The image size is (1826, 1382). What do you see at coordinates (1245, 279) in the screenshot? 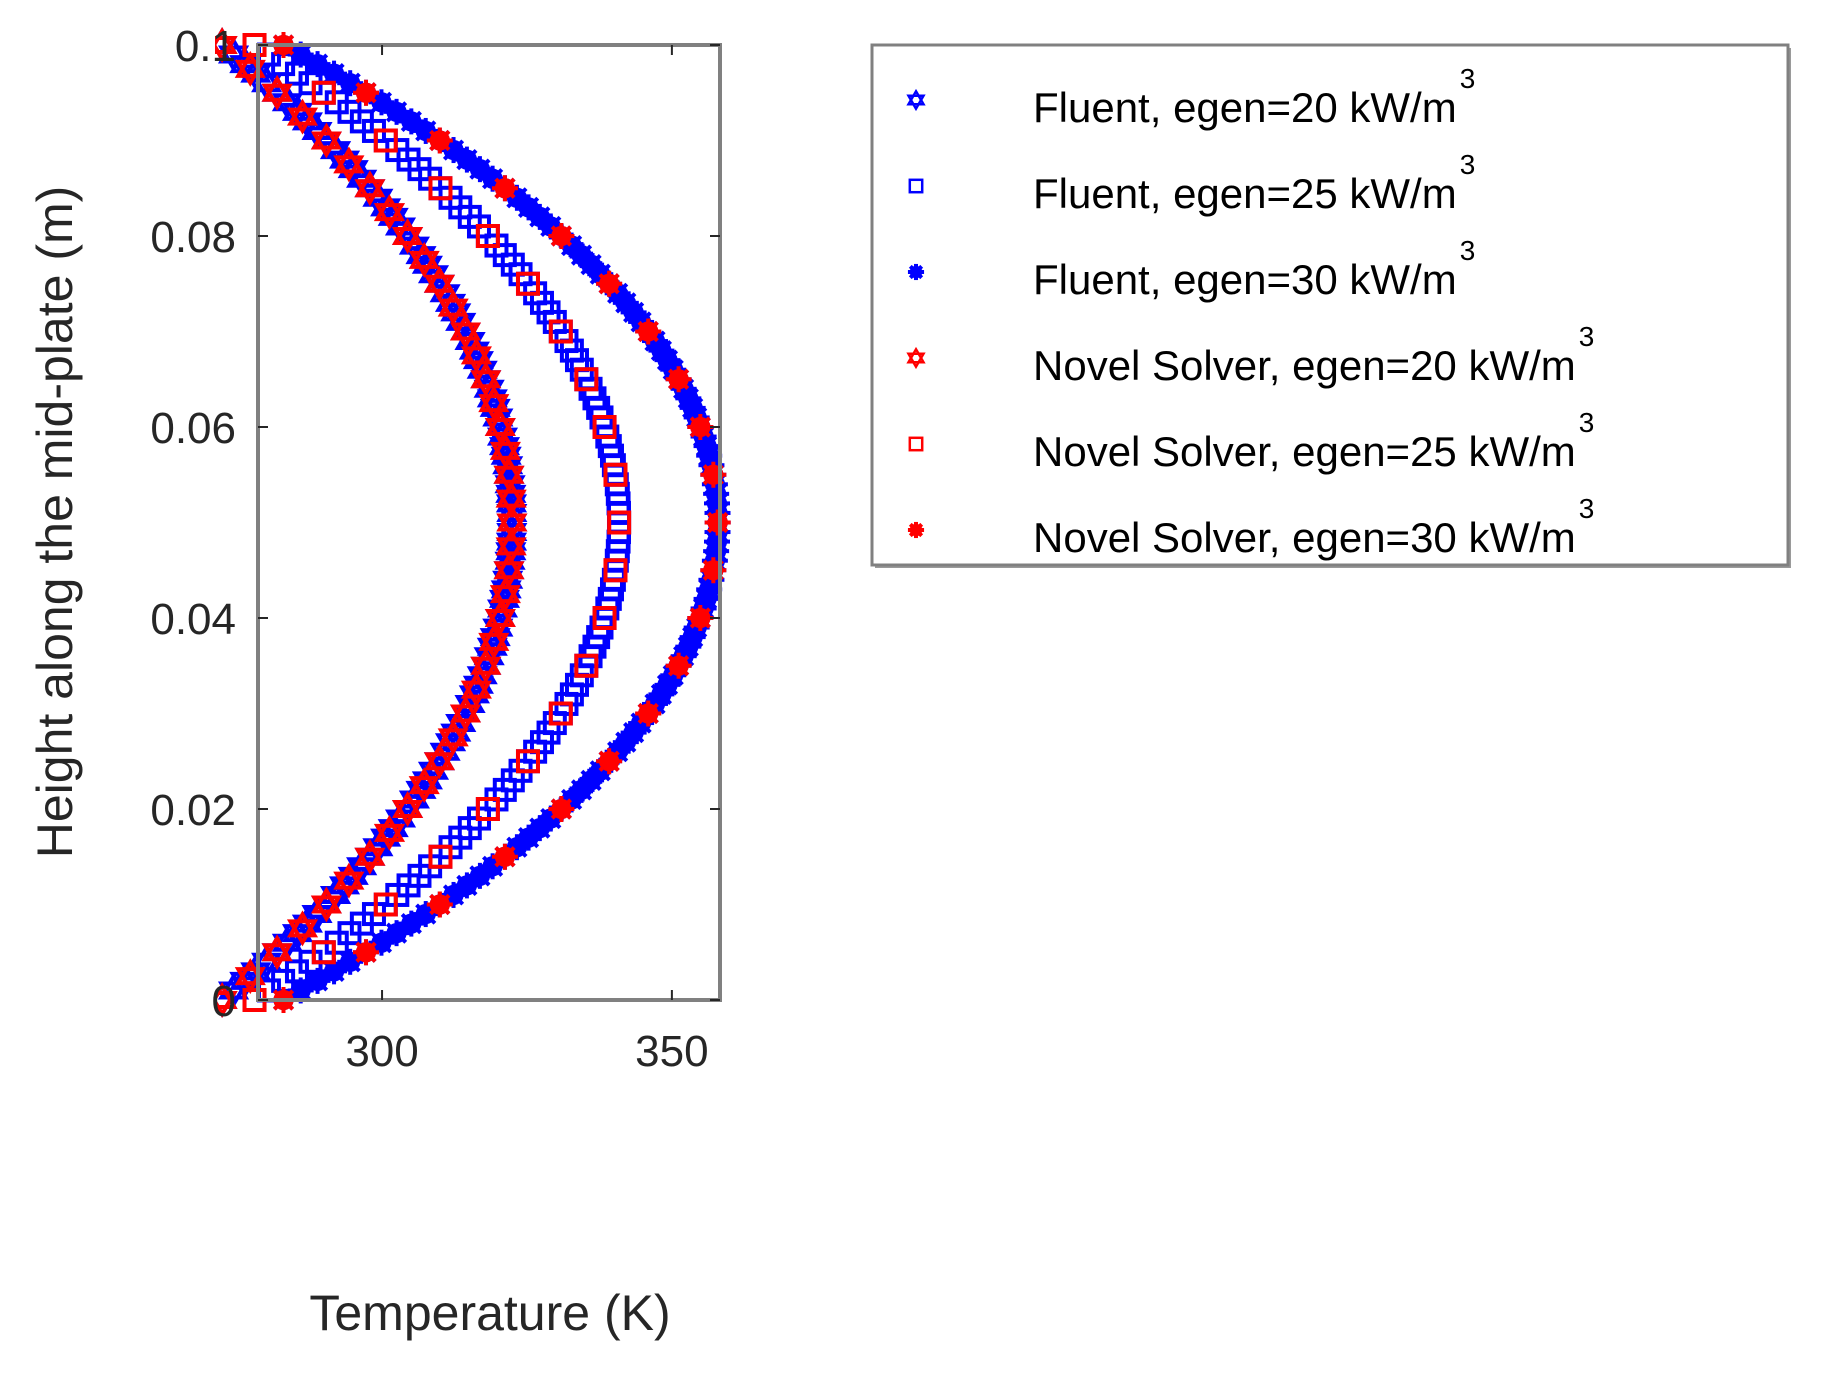
I see `legend-label: Fluent, egen=30 kW/m` at bounding box center [1245, 279].